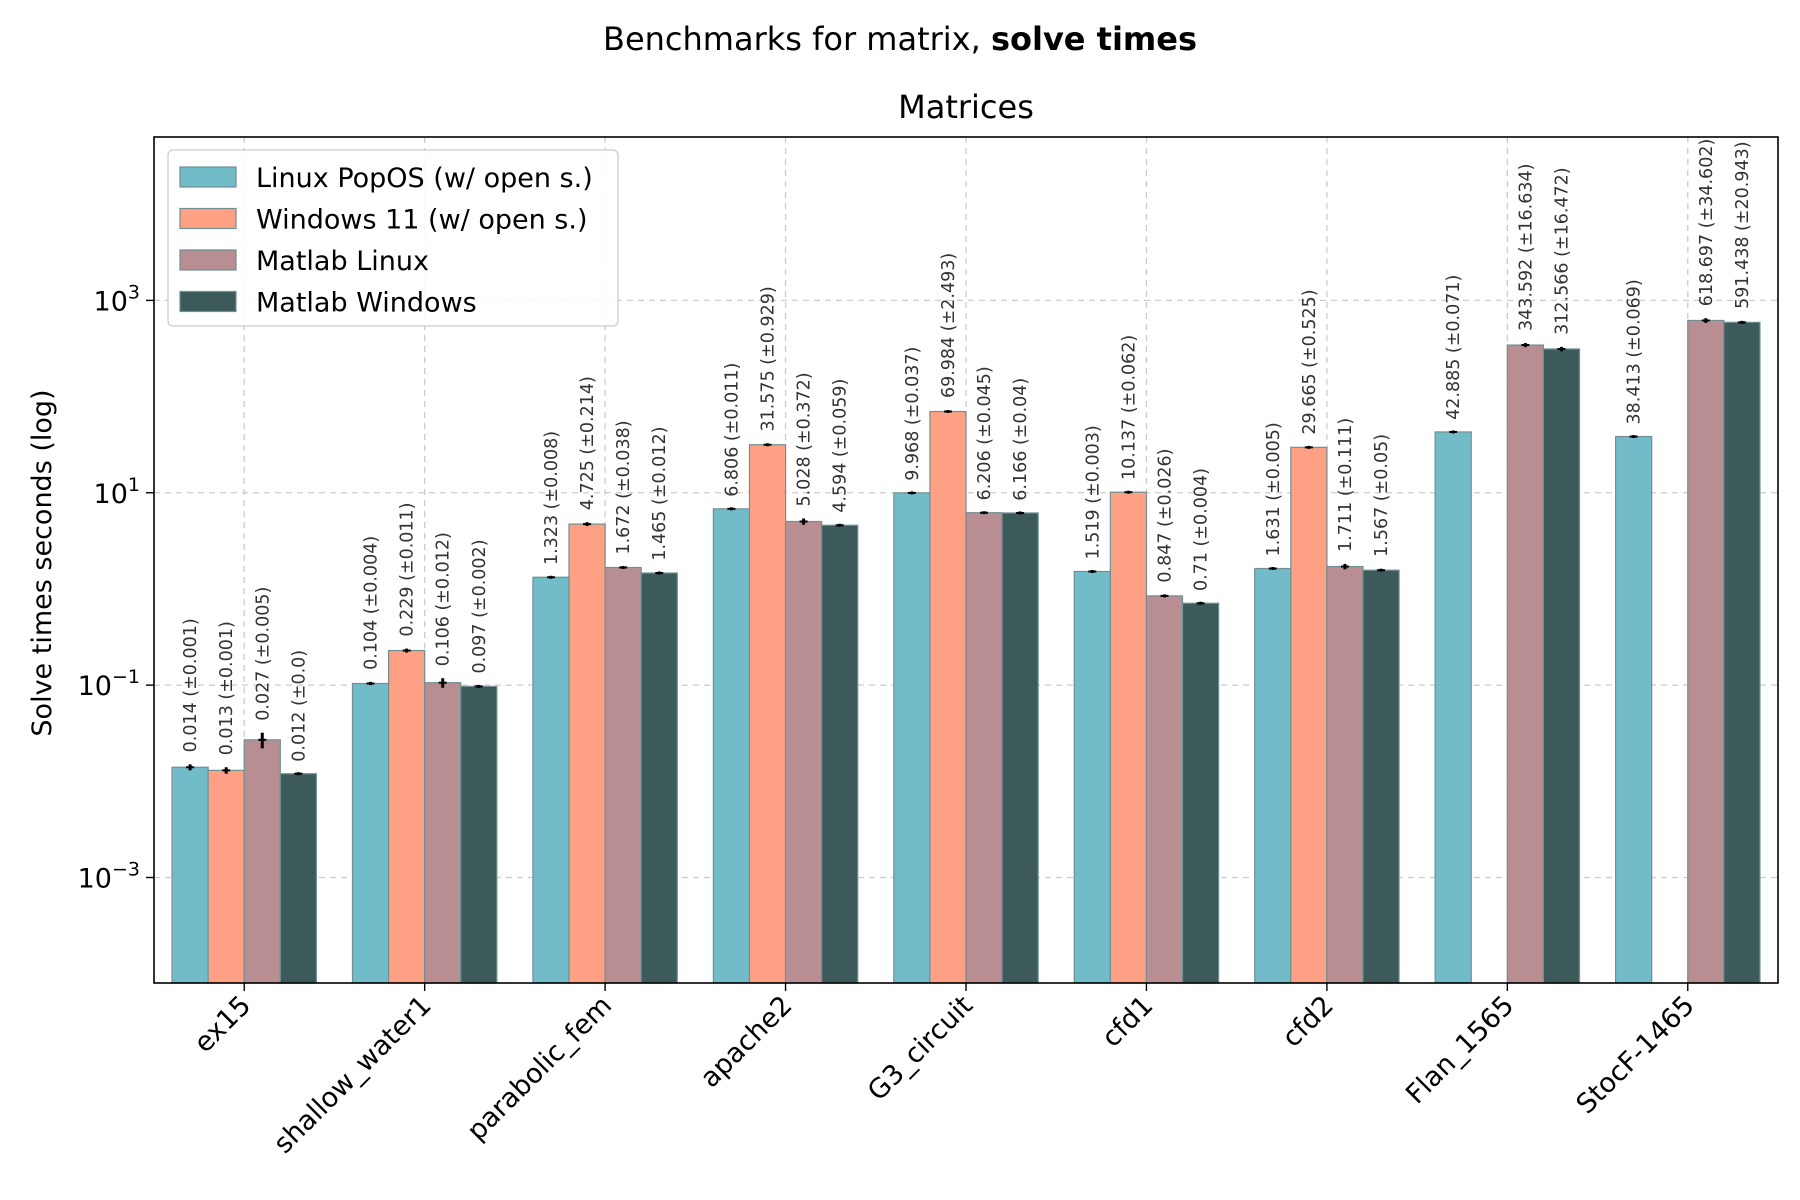 The height and width of the screenshot is (1200, 1800). What do you see at coordinates (134, 485) in the screenshot?
I see `y-tick-exponent: 1` at bounding box center [134, 485].